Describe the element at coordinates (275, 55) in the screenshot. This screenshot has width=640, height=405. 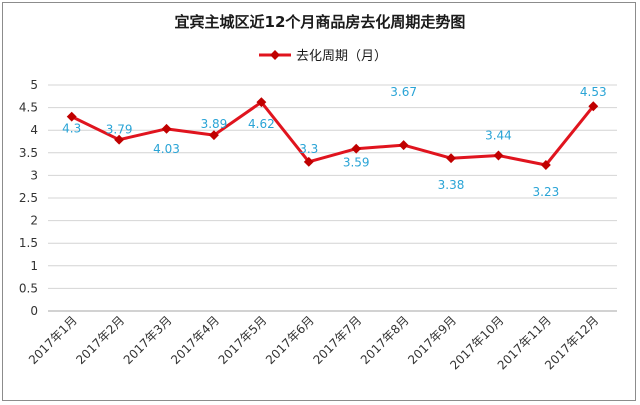
I see `legend-marker` at that location.